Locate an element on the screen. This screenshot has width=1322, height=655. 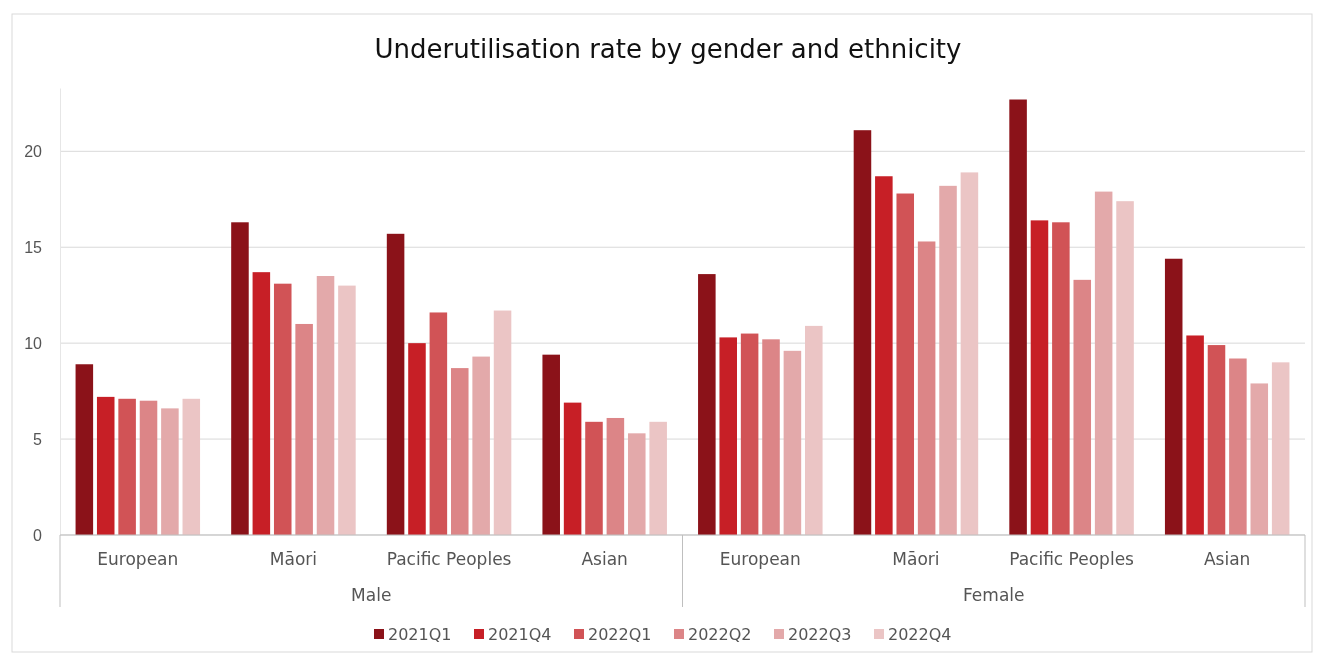
text: Female is located at coordinates (994, 595).